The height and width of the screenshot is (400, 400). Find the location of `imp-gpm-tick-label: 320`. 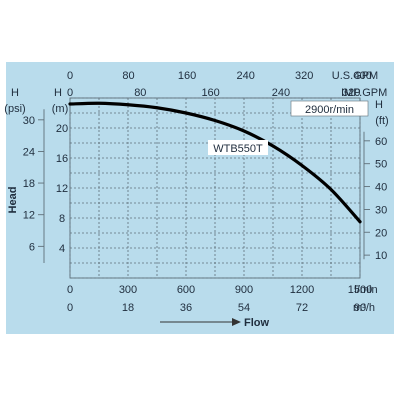

imp-gpm-tick-label: 320 is located at coordinates (351, 93).